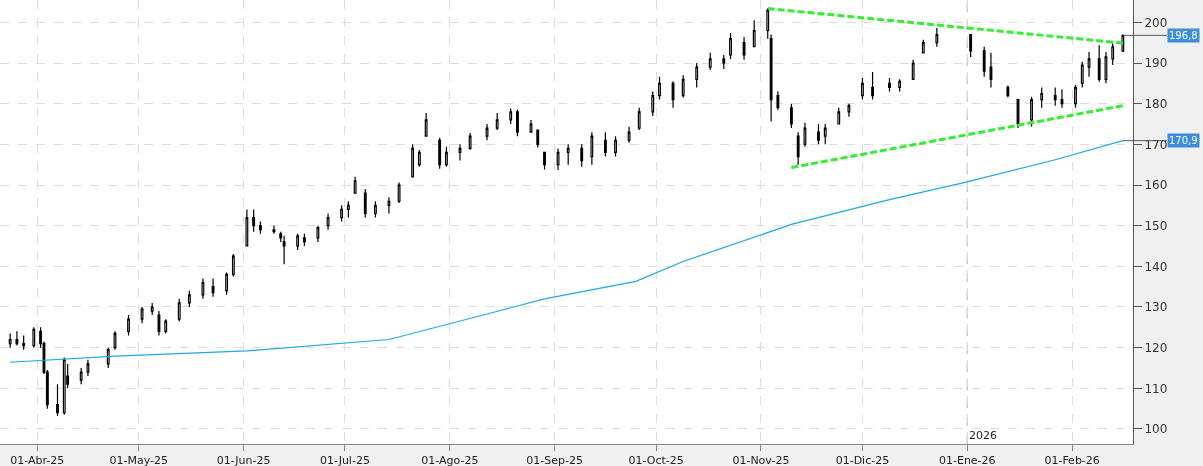 Image resolution: width=1203 pixels, height=466 pixels. Describe the element at coordinates (1183, 140) in the screenshot. I see `annotation: 170,9` at that location.